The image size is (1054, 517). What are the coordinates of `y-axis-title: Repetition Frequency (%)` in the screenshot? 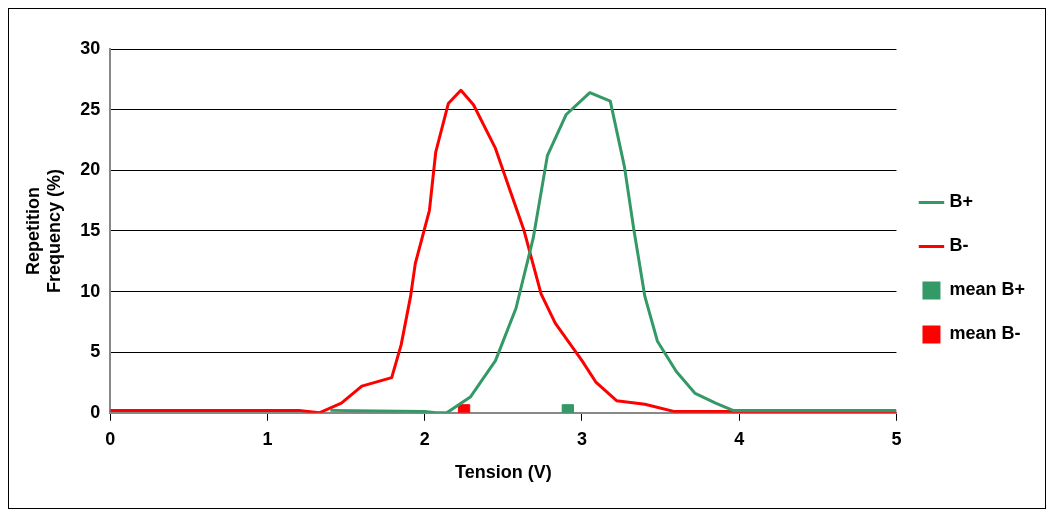 It's located at (43, 230).